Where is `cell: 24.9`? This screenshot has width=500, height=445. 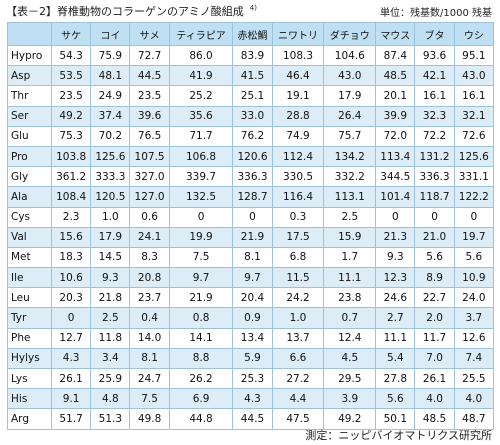
cell: 24.9 is located at coordinates (110, 96).